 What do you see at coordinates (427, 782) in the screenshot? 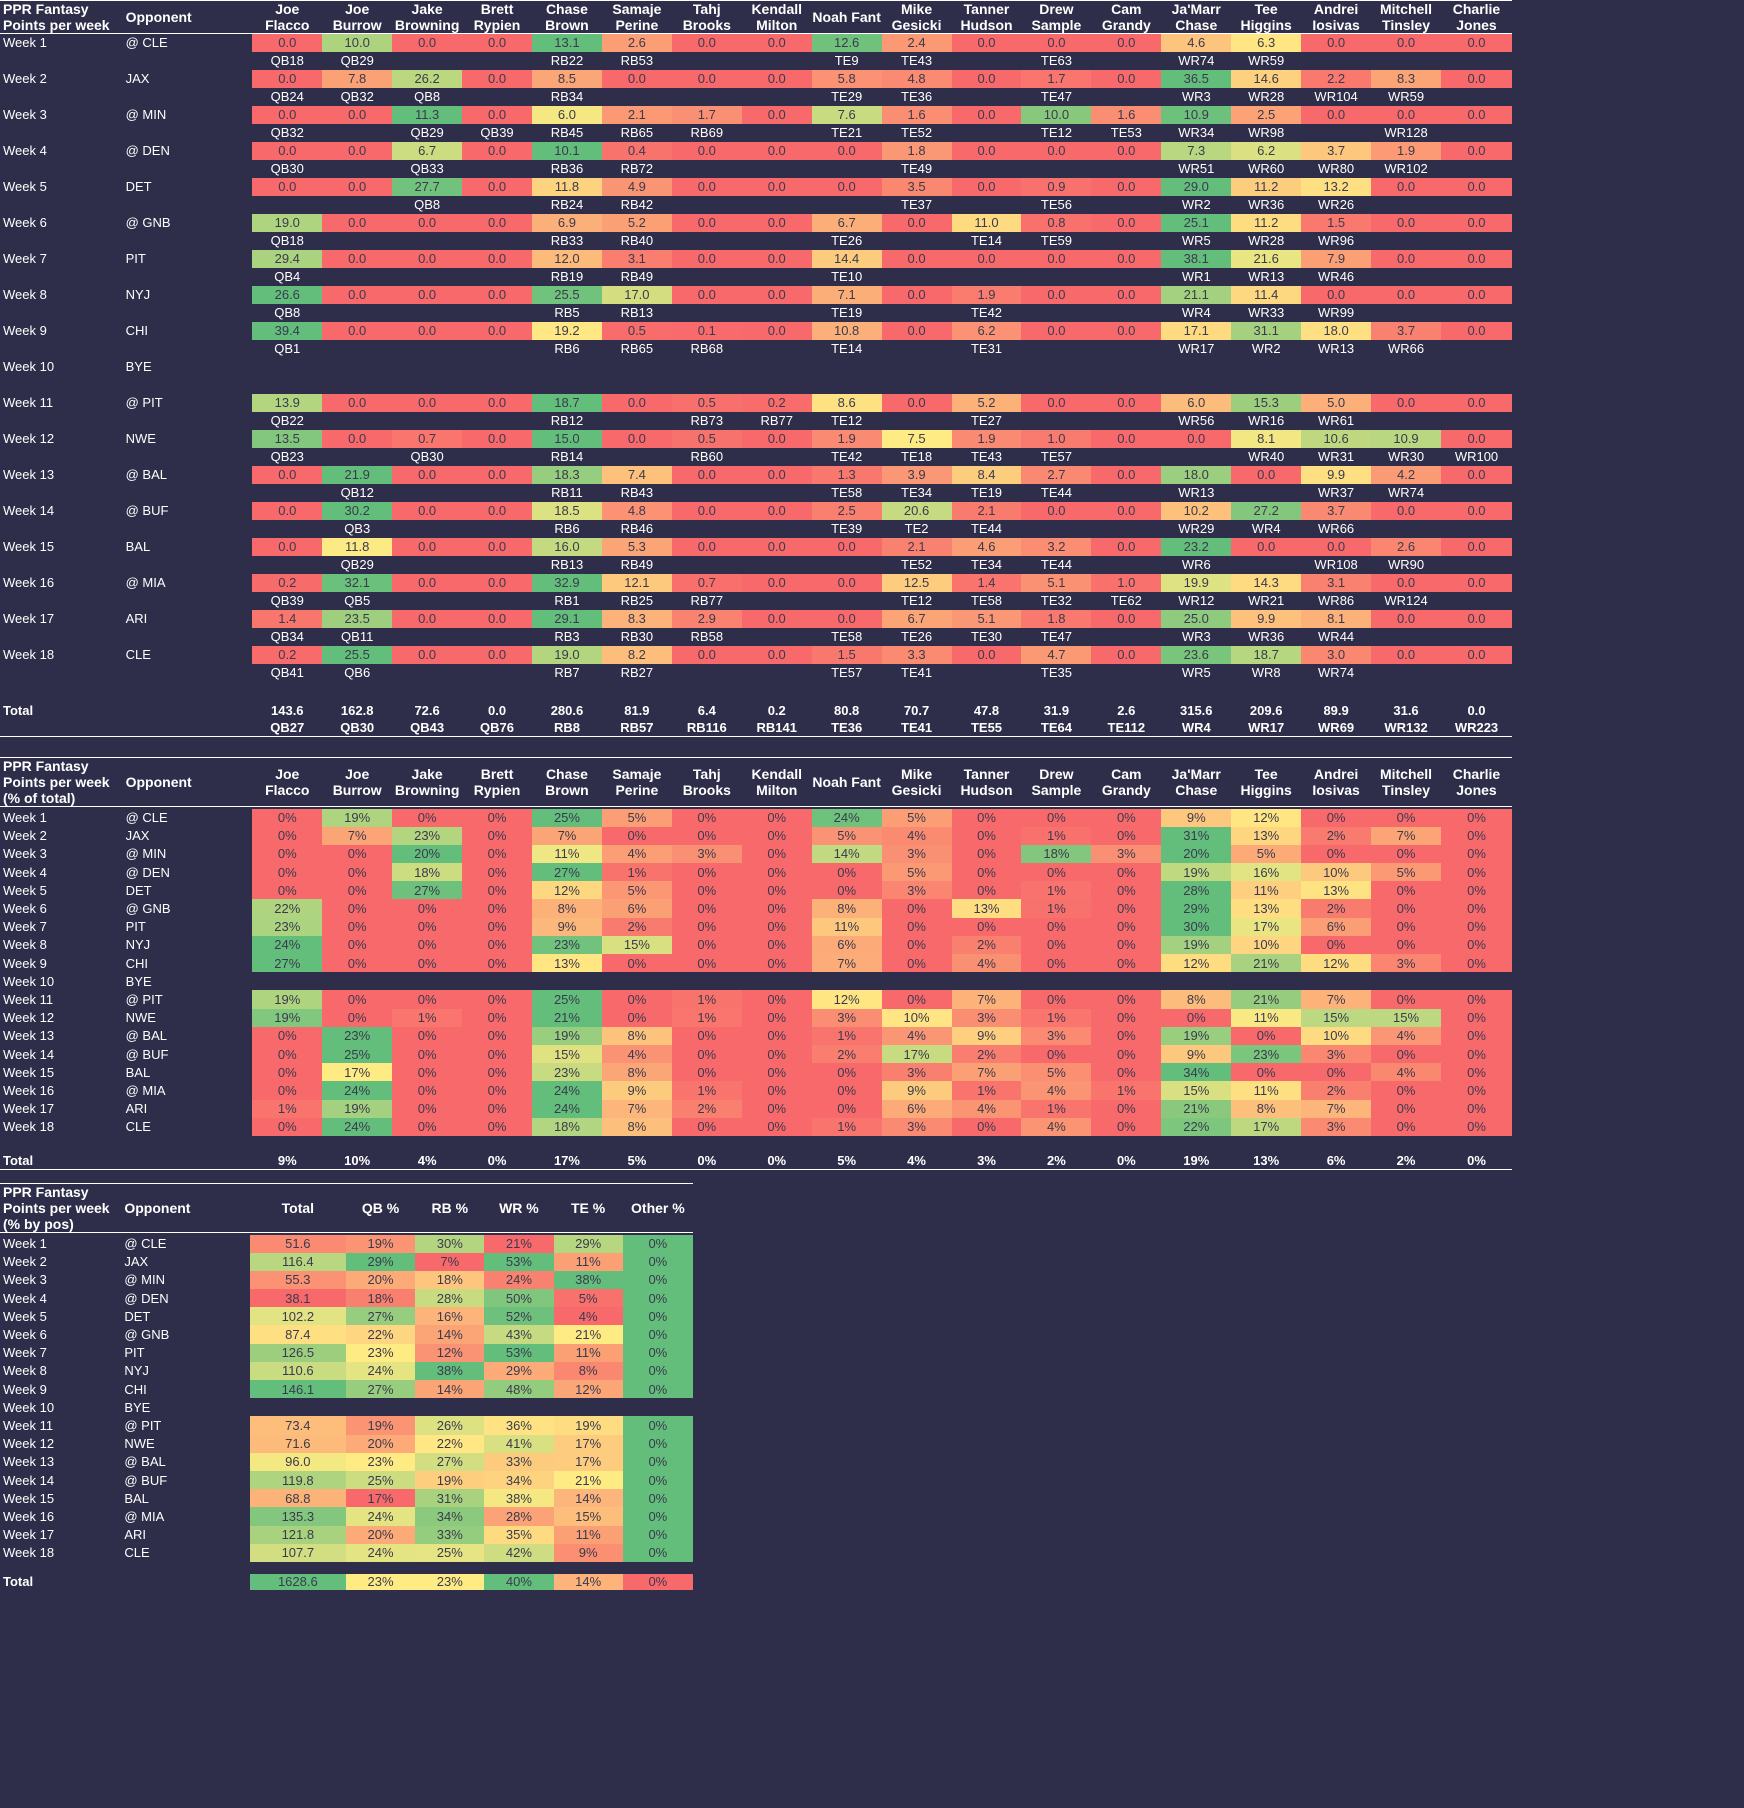
I see `player-header: Jake Browning` at bounding box center [427, 782].